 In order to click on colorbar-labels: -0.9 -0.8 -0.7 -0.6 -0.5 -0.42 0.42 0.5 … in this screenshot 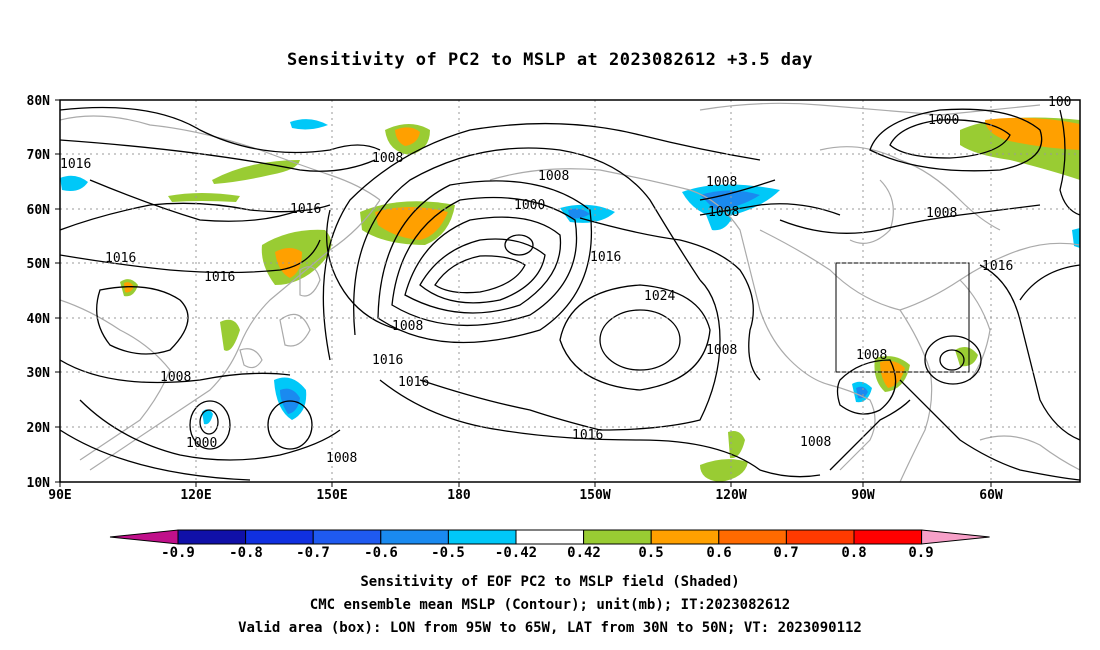, I will do `click(547, 553)`.